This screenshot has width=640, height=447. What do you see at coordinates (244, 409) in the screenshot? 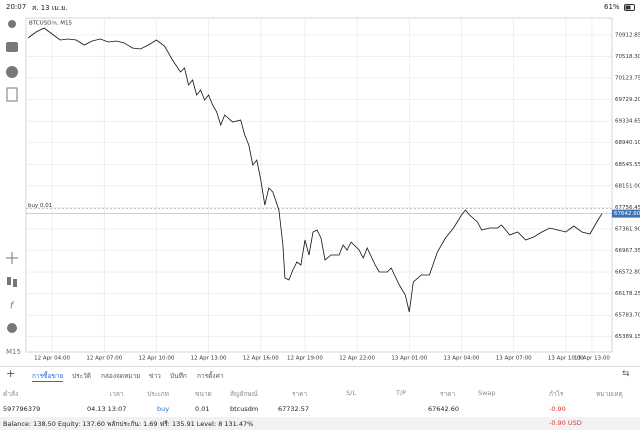
I see `cell: btcusdm` at bounding box center [244, 409].